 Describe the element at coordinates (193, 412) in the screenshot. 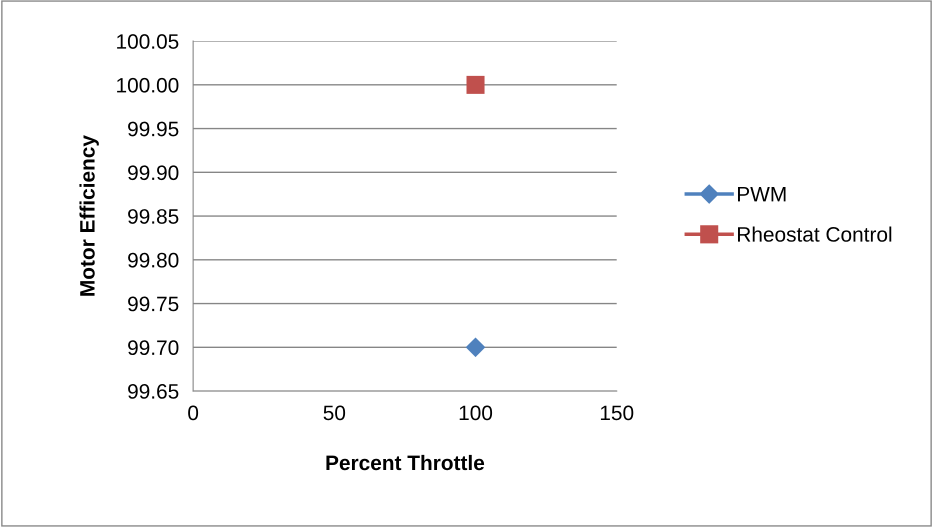

I see `x-tick-label: 0` at that location.